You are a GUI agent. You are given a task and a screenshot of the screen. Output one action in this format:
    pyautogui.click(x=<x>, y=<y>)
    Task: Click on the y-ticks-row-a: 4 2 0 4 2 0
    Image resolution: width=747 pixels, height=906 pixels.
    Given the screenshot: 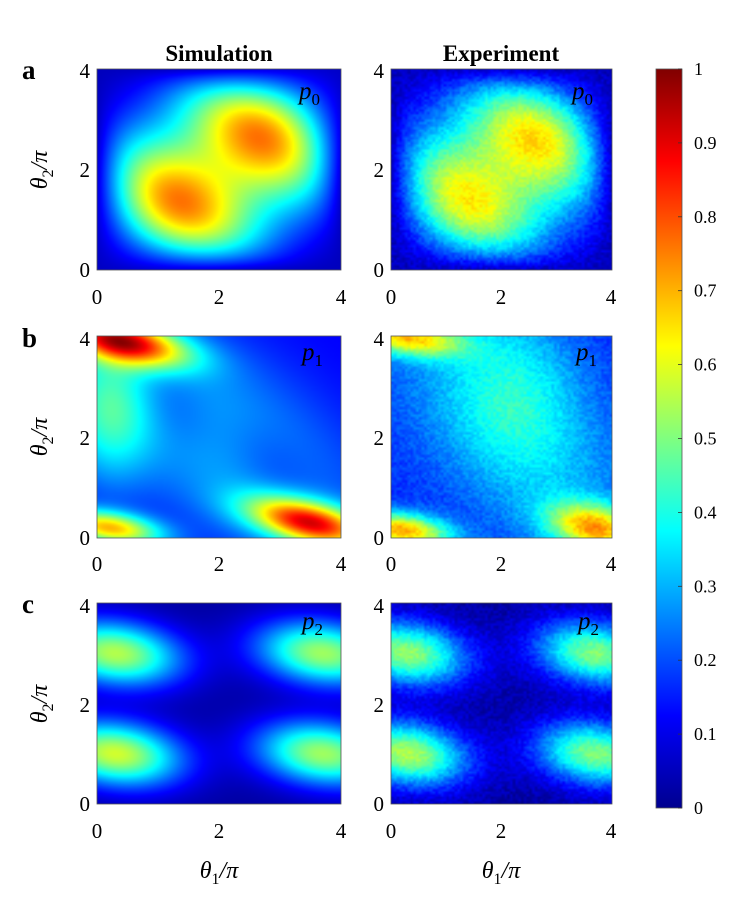 What is the action you would take?
    pyautogui.click(x=232, y=170)
    